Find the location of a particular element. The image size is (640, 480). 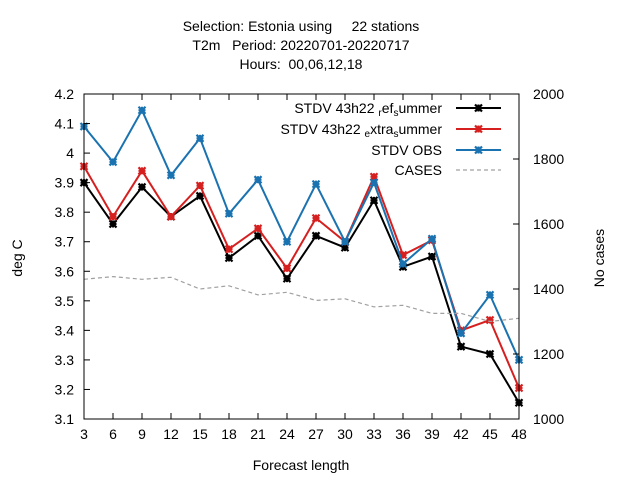

legend-label-2: STDV OBS is located at coordinates (406, 150).